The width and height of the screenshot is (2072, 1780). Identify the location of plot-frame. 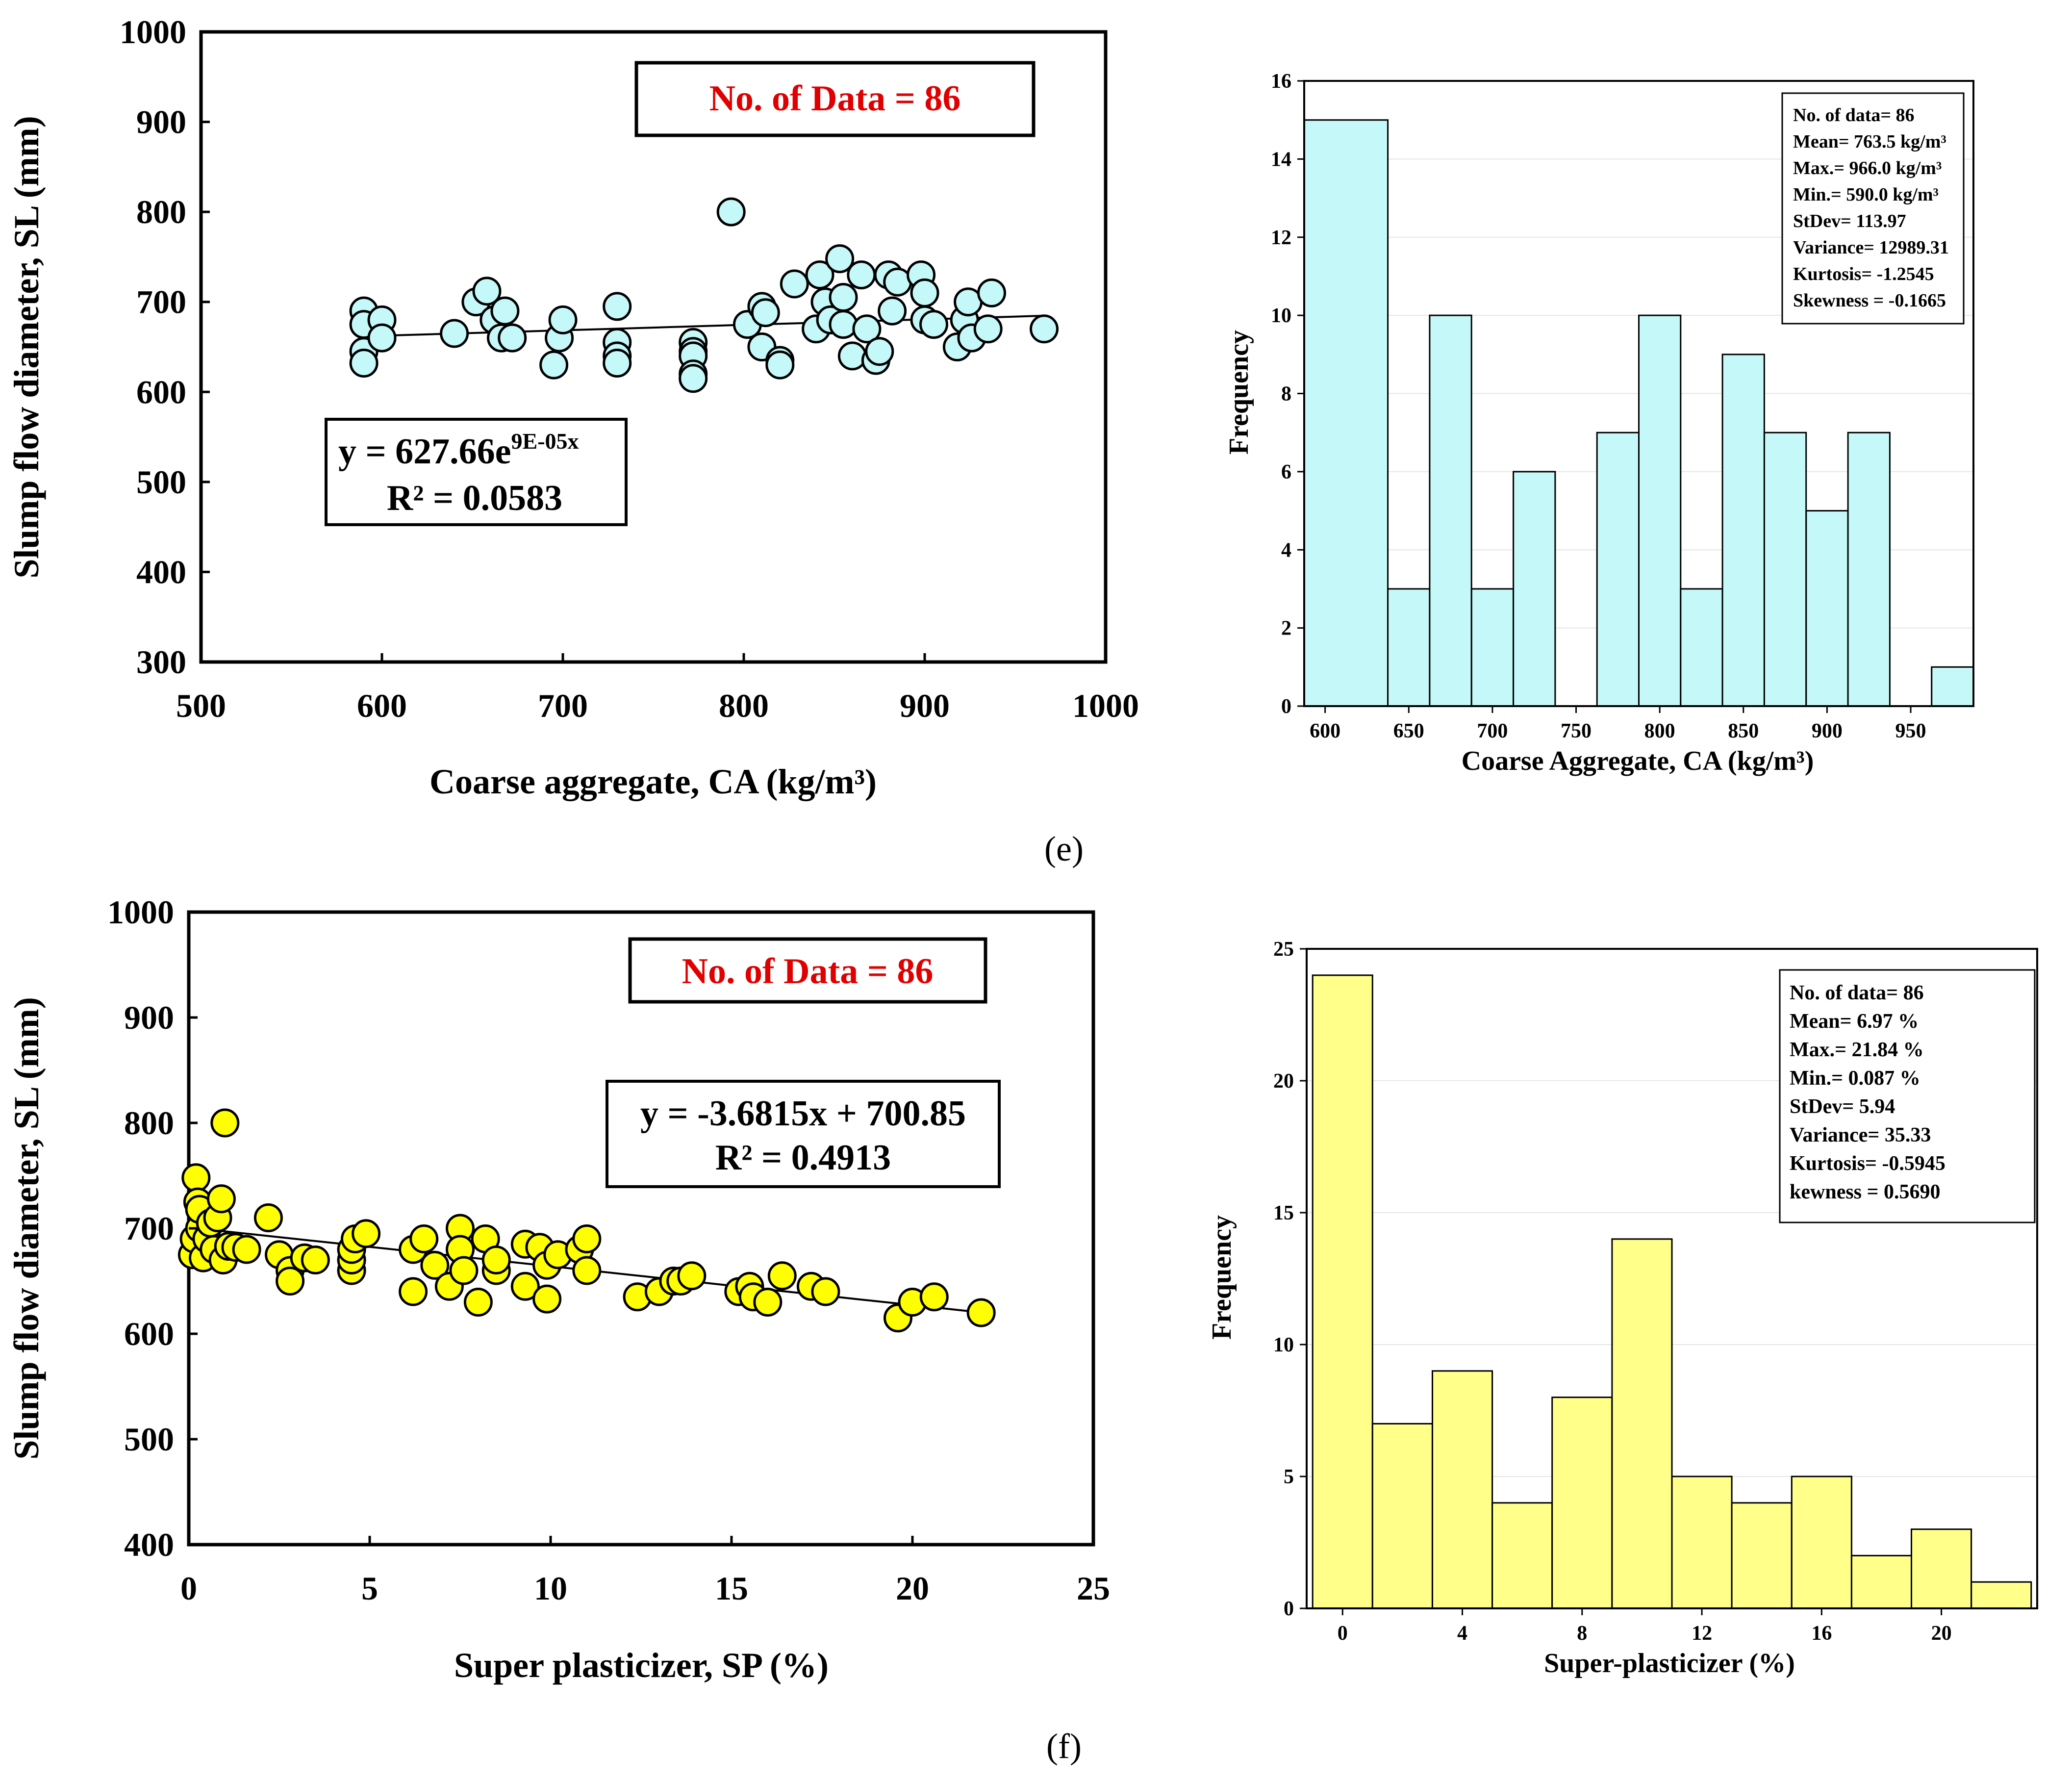
(1672, 1278).